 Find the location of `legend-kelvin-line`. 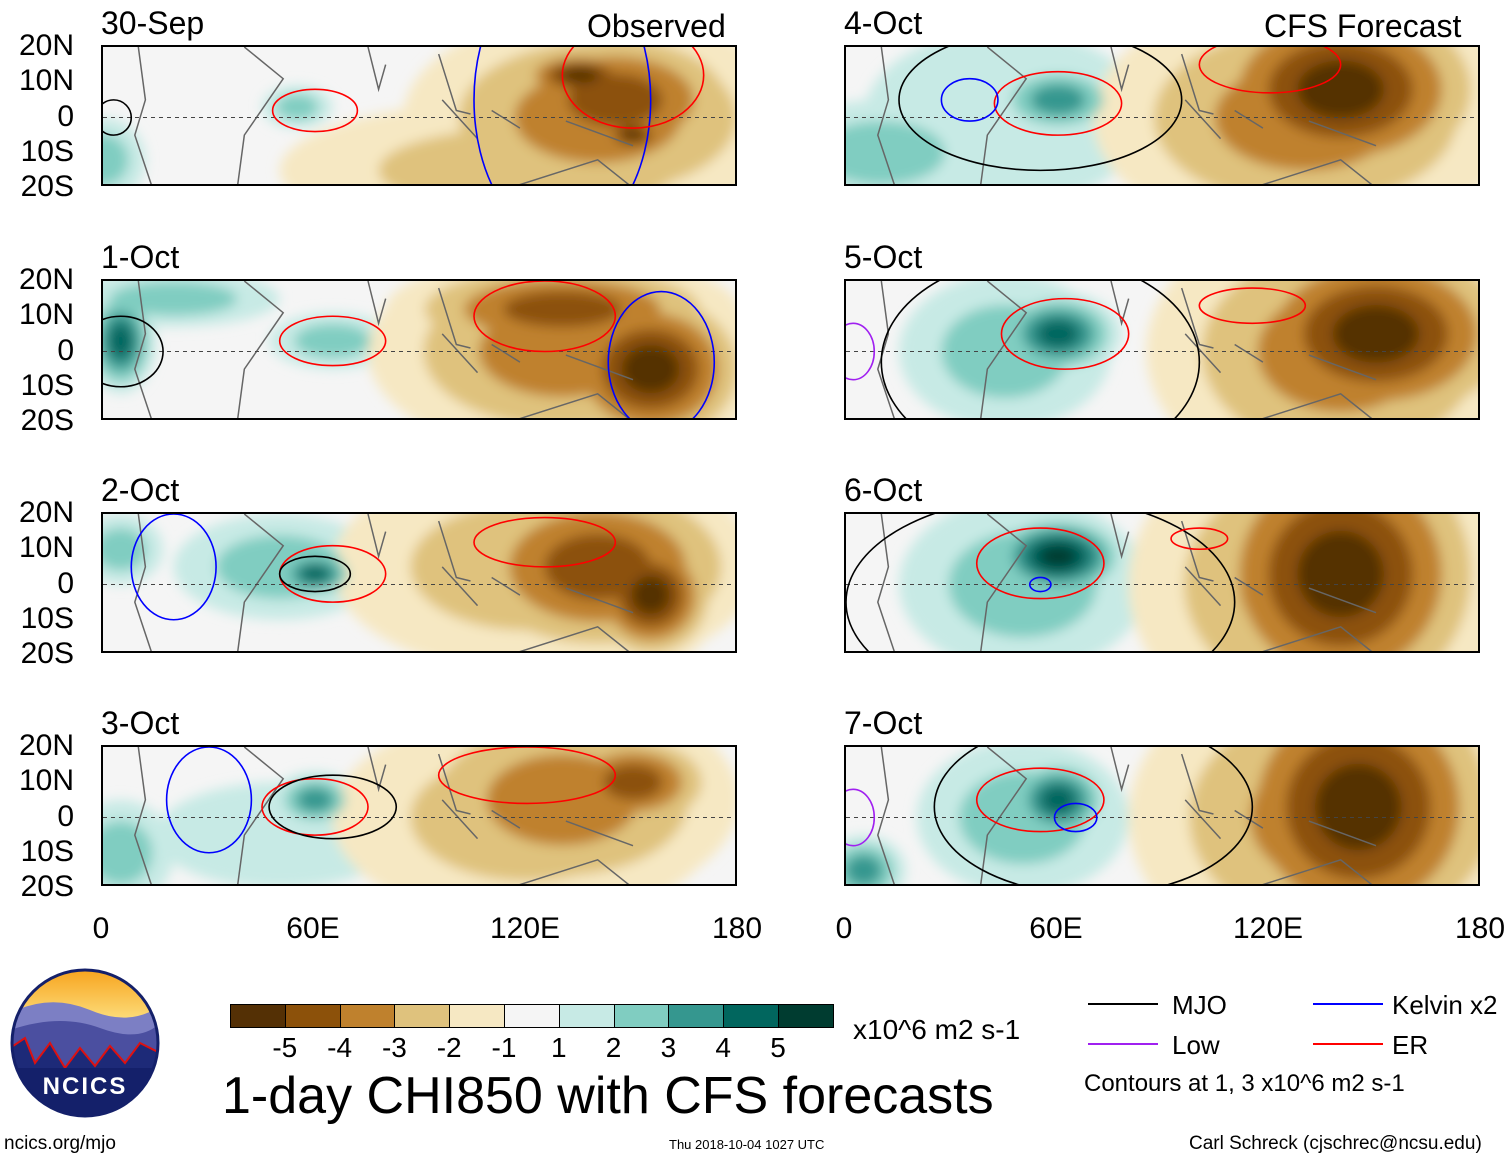

legend-kelvin-line is located at coordinates (1348, 1004).